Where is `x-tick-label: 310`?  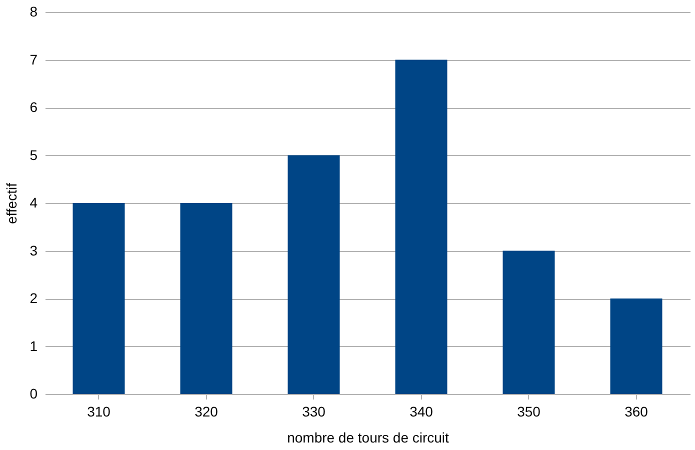 x-tick-label: 310 is located at coordinates (99, 412).